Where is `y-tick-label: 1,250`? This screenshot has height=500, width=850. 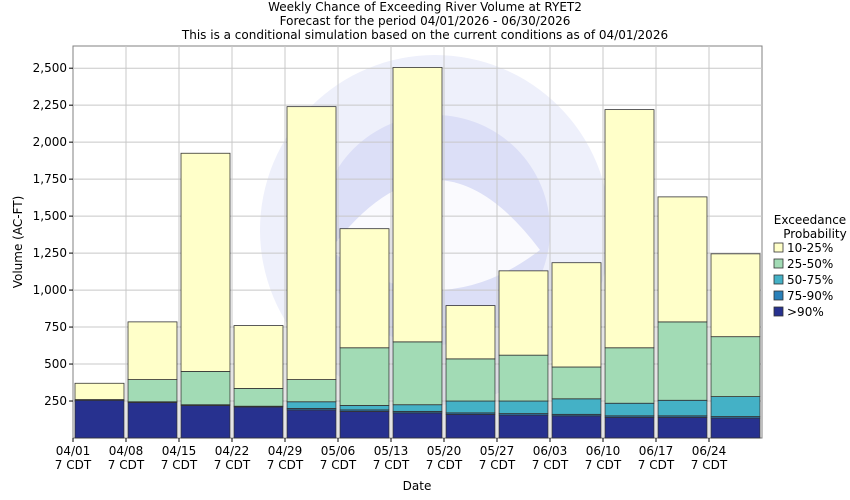
y-tick-label: 1,250 is located at coordinates (50, 253).